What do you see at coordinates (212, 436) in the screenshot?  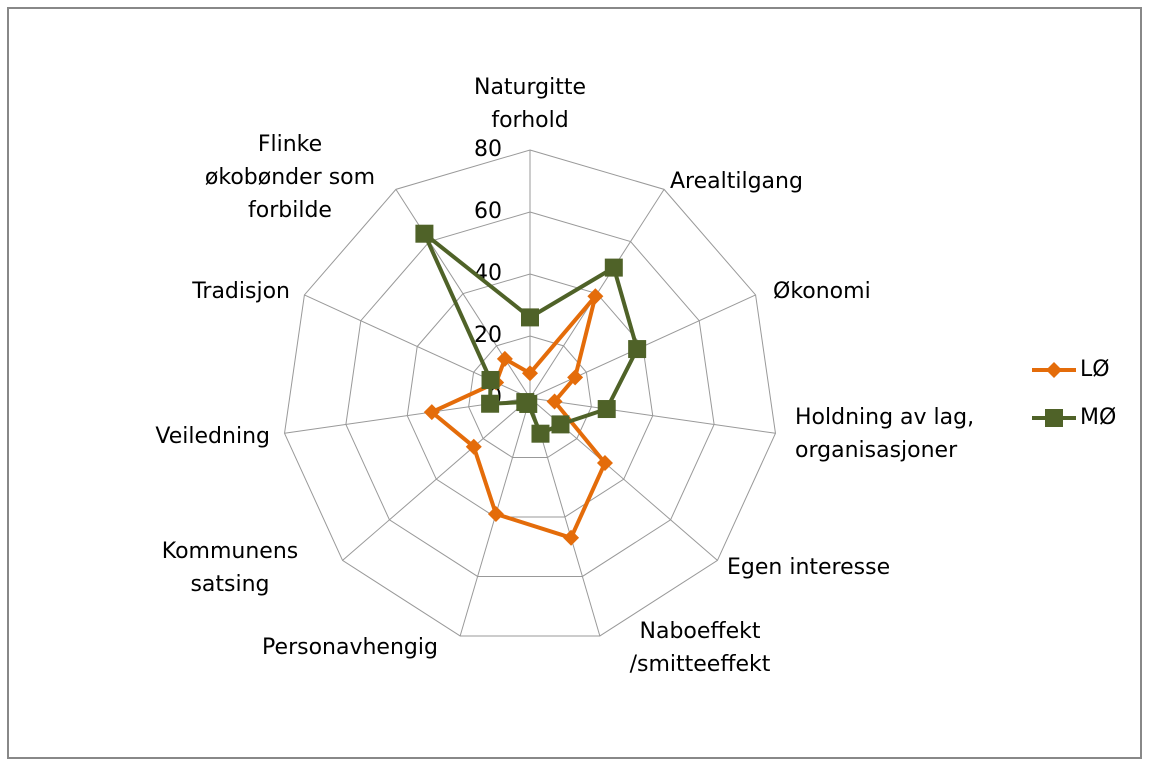 I see `category-label: Veiledning` at bounding box center [212, 436].